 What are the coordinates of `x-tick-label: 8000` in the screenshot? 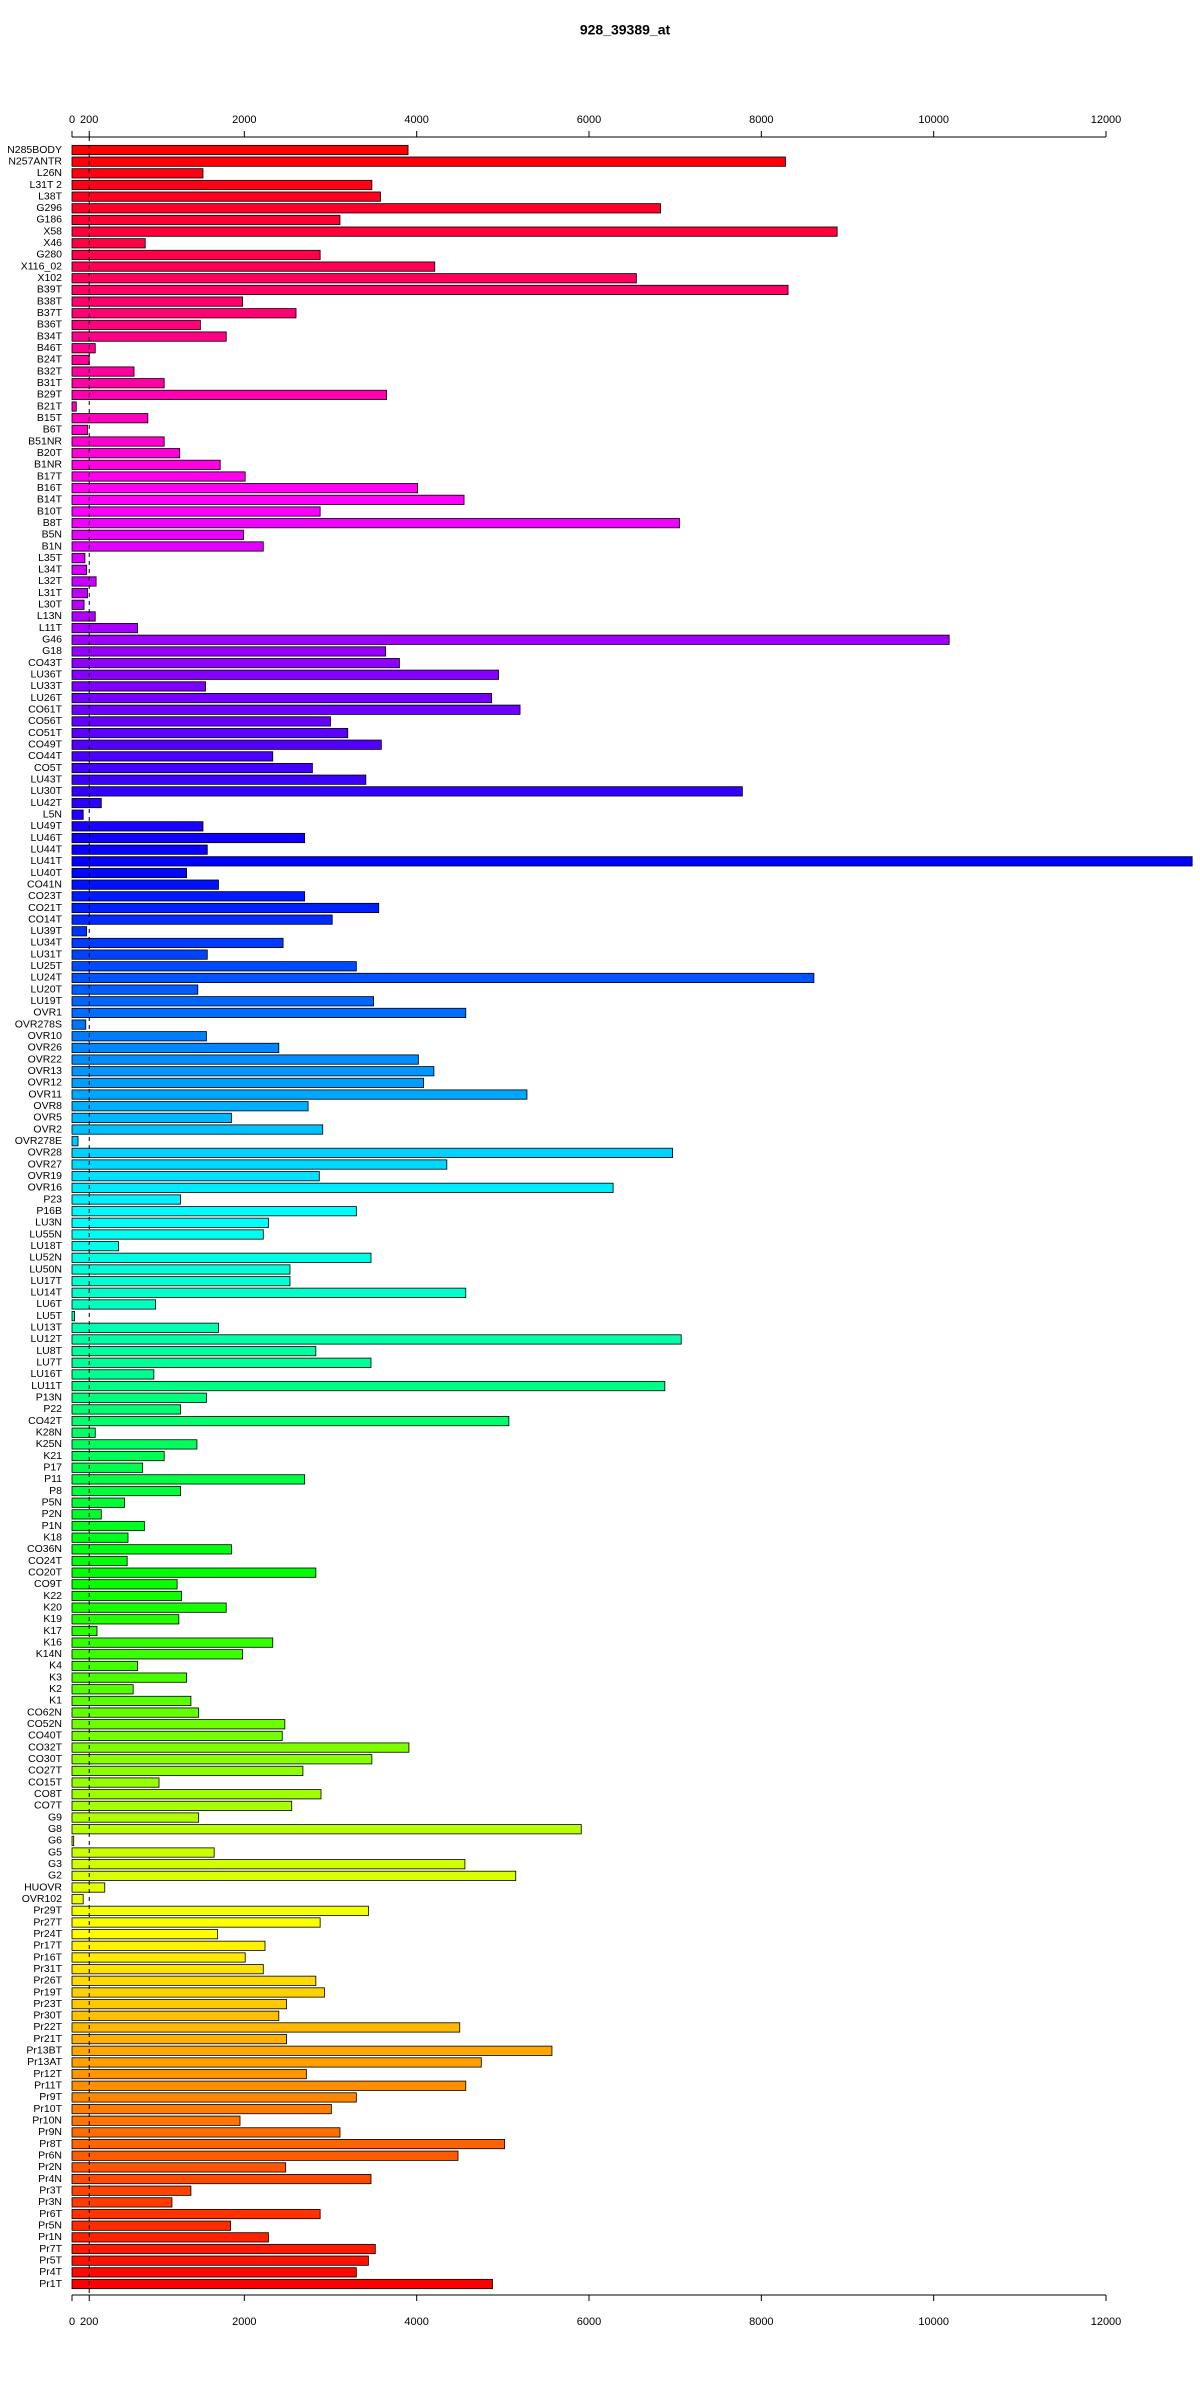 It's located at (761, 2322).